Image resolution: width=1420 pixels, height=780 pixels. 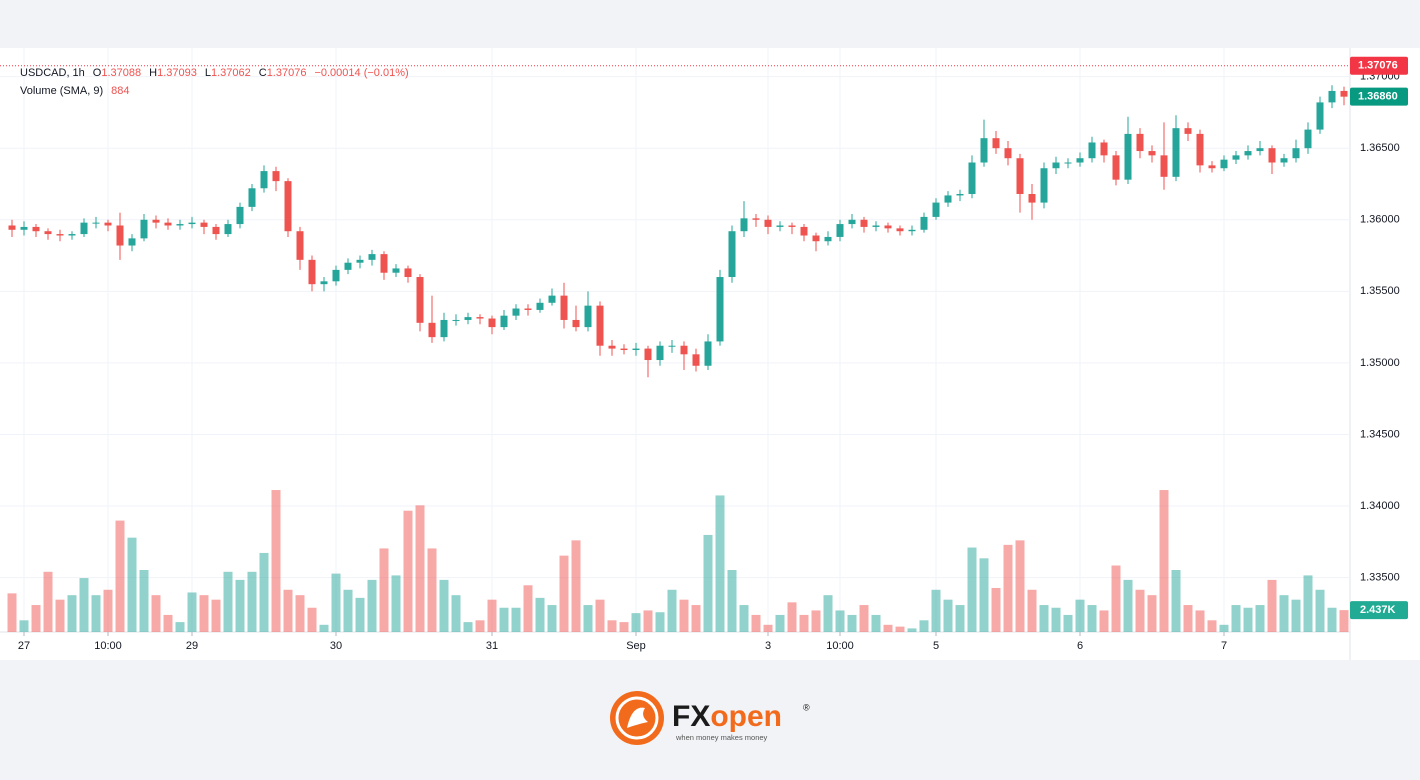 I want to click on header-part: 1.37093, so click(x=177, y=73).